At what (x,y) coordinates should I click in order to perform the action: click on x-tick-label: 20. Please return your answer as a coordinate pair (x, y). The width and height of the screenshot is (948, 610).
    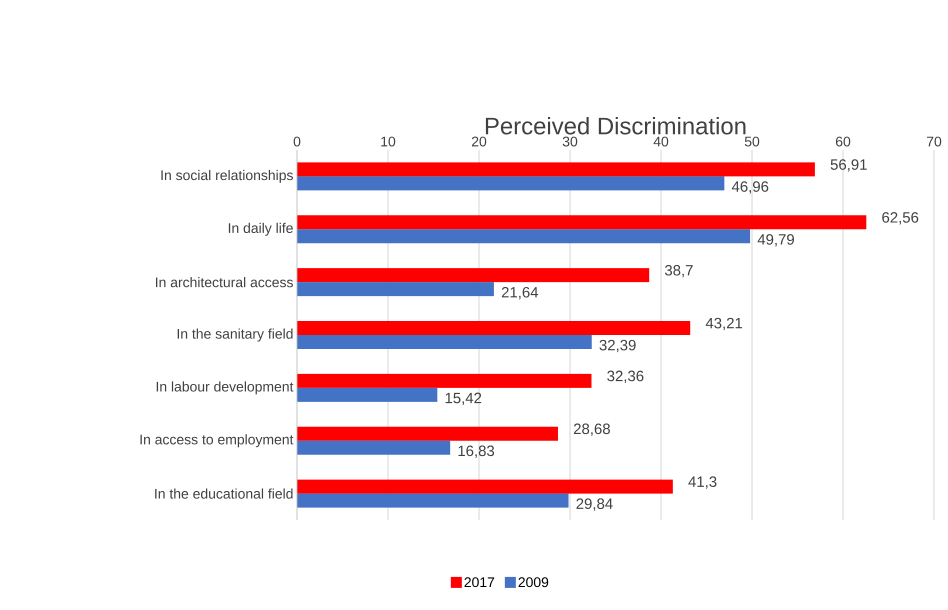
    Looking at the image, I should click on (479, 141).